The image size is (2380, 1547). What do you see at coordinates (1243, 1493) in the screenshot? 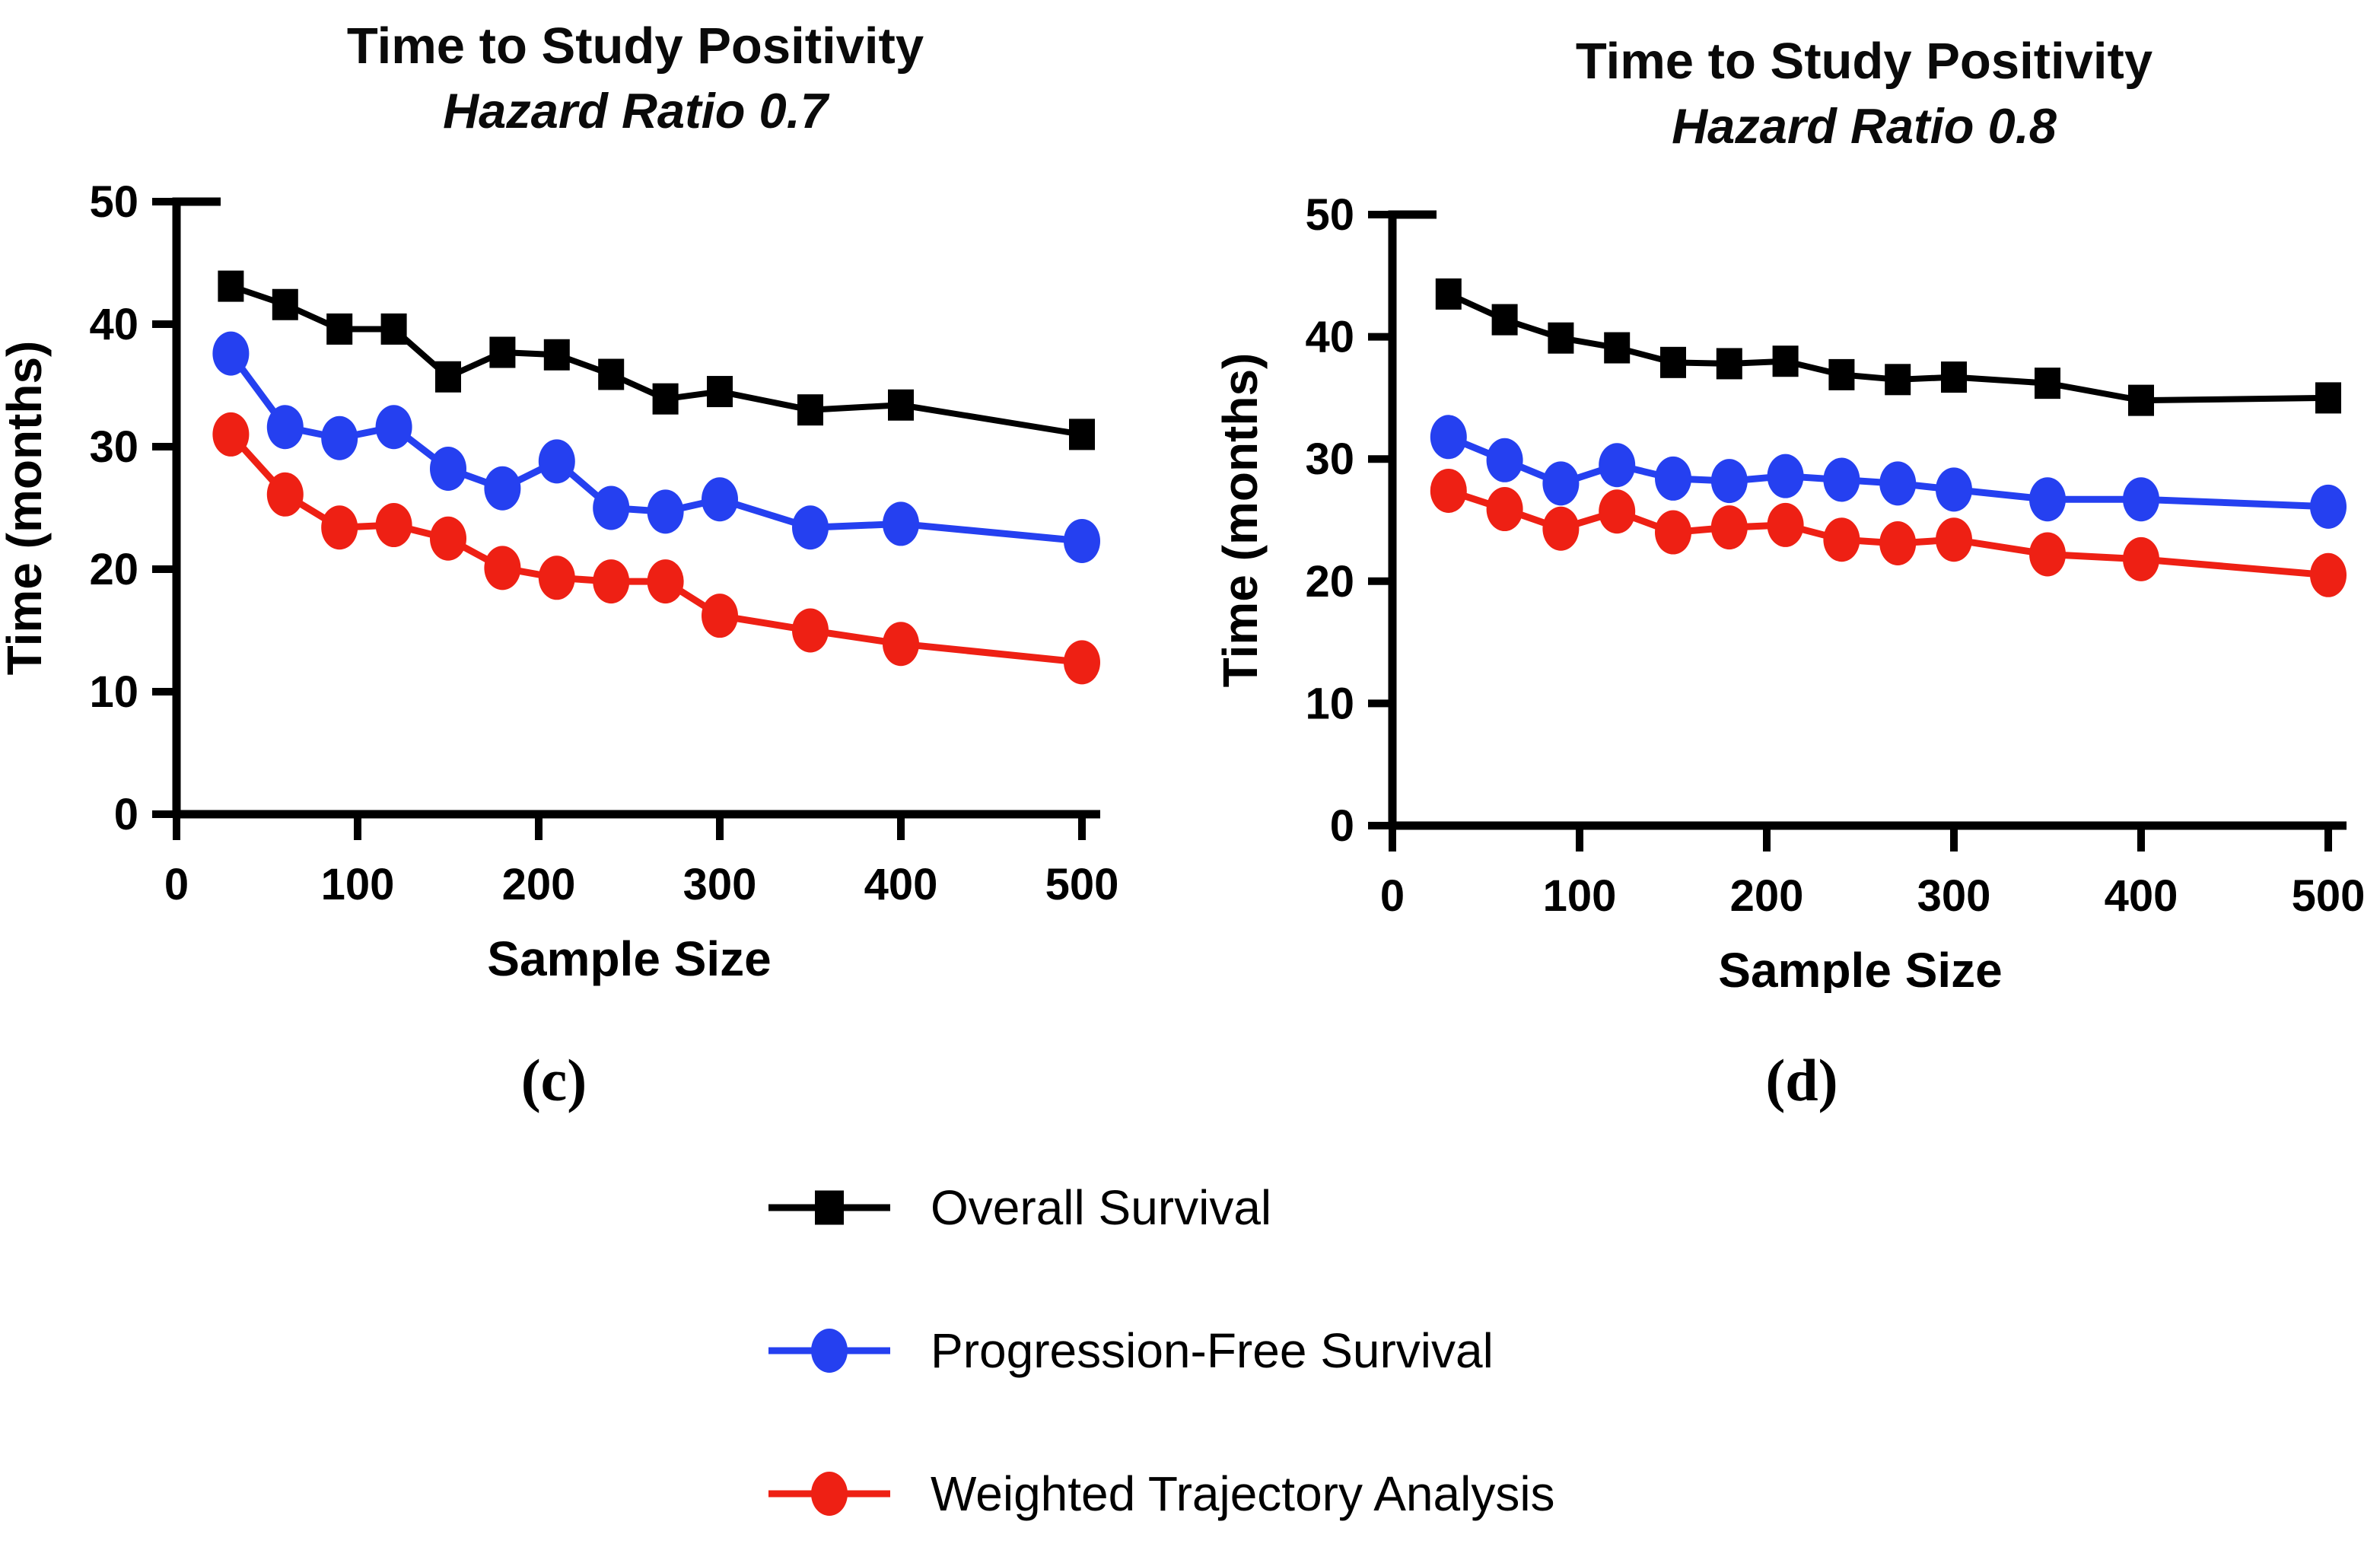
I see `legend-label: Weighted Trajectory Analysis` at bounding box center [1243, 1493].